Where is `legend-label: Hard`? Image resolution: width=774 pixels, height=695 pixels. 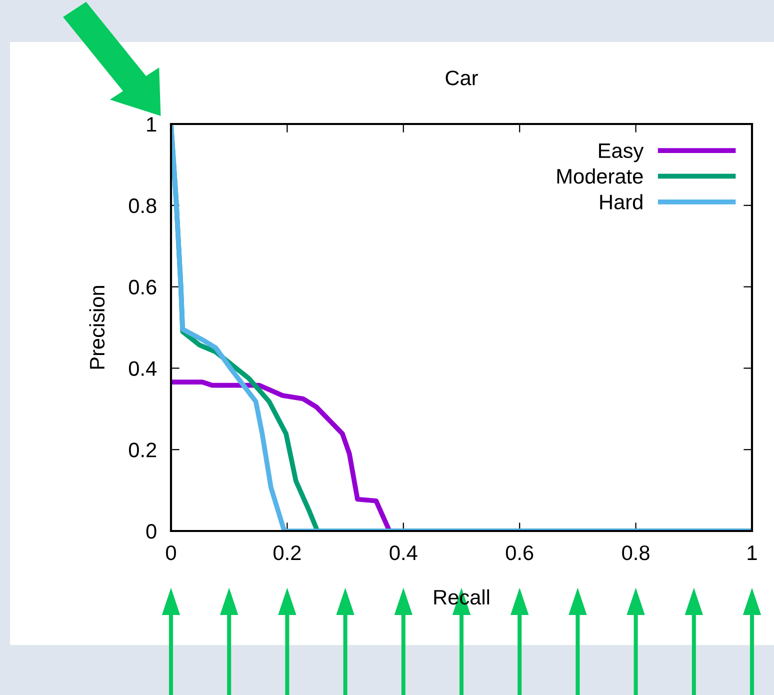
legend-label: Hard is located at coordinates (621, 202).